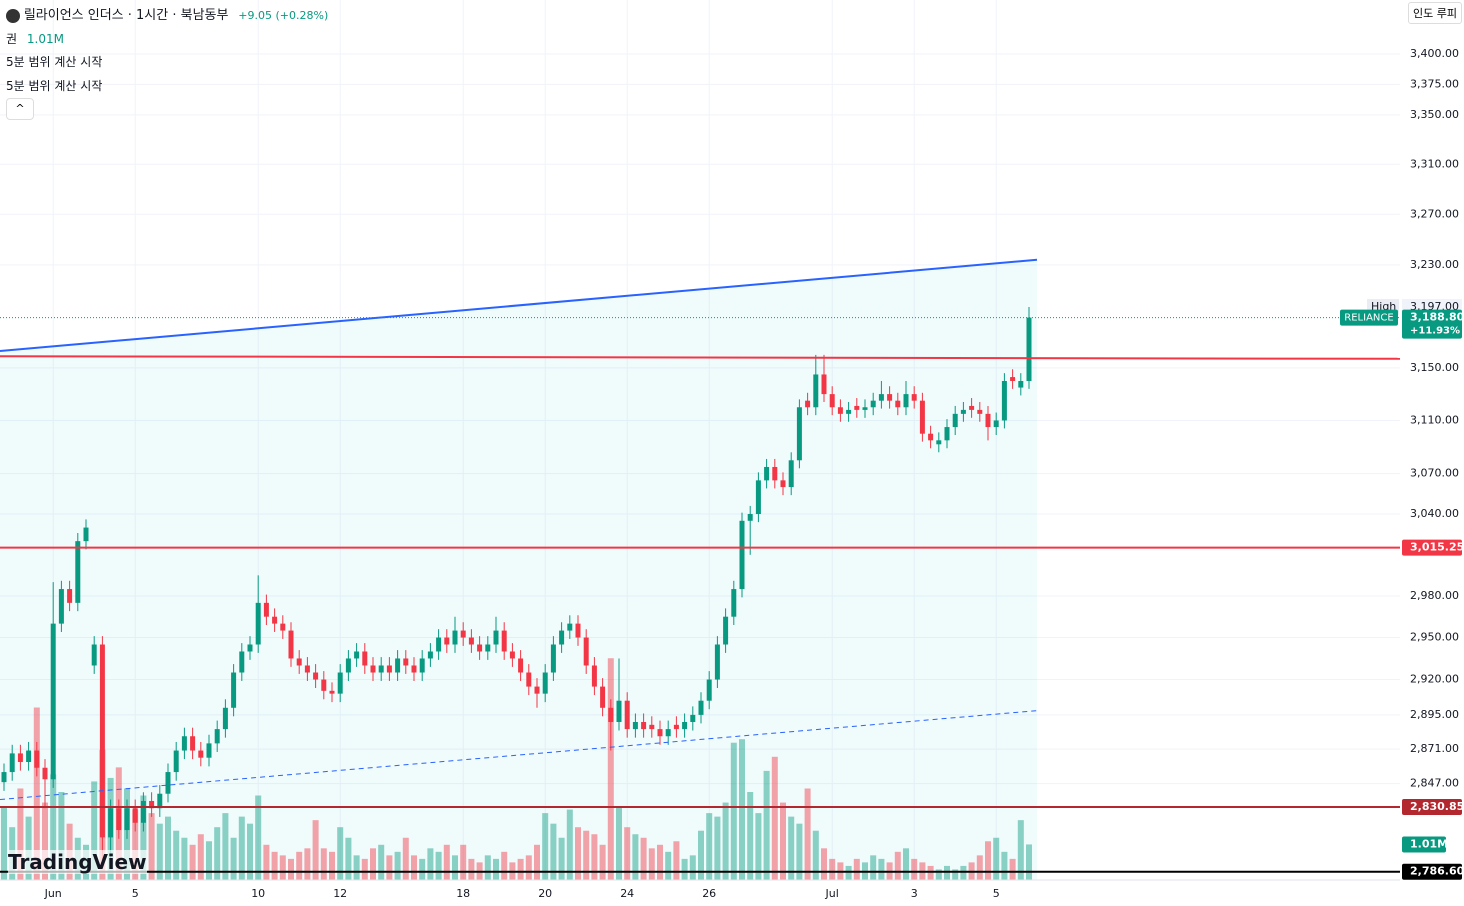 The height and width of the screenshot is (906, 1464). What do you see at coordinates (1434, 595) in the screenshot?
I see `y-tick-label: 2,980.00` at bounding box center [1434, 595].